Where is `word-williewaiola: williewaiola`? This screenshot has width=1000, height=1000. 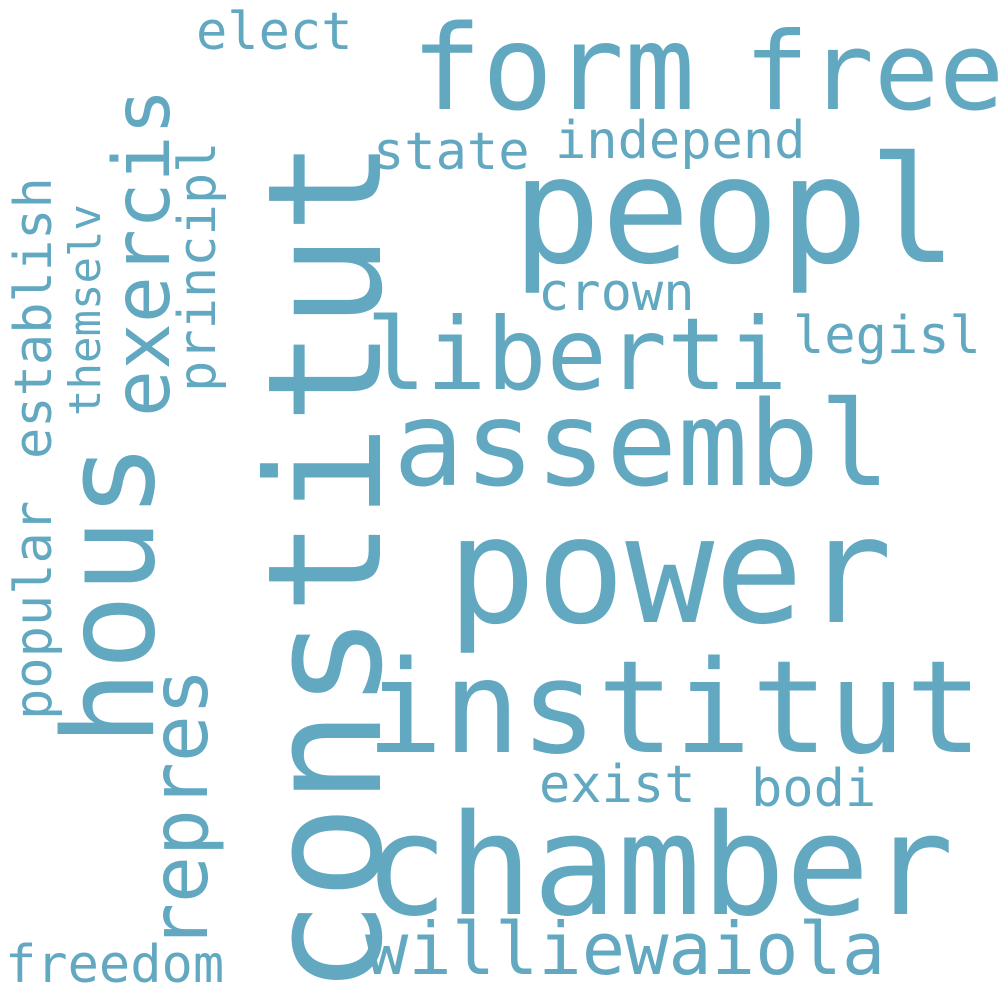
word-williewaiola: williewaiola is located at coordinates (625, 949).